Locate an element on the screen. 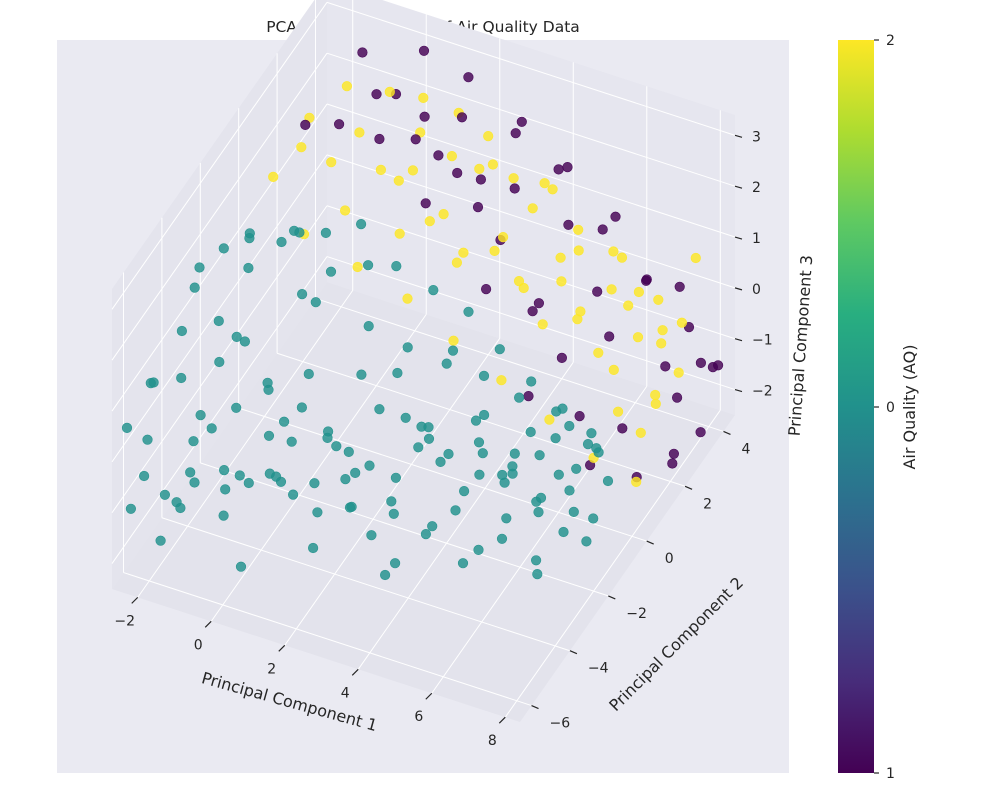  y-tick-label: −4 is located at coordinates (598, 669).